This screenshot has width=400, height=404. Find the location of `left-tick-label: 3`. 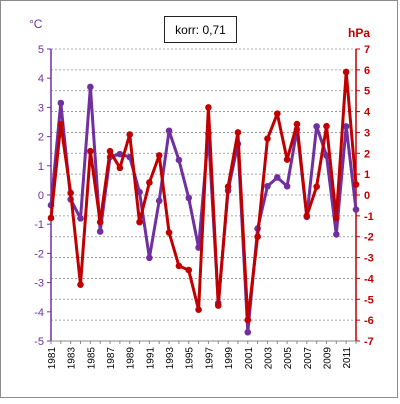

left-tick-label: 3 is located at coordinates (41, 108).